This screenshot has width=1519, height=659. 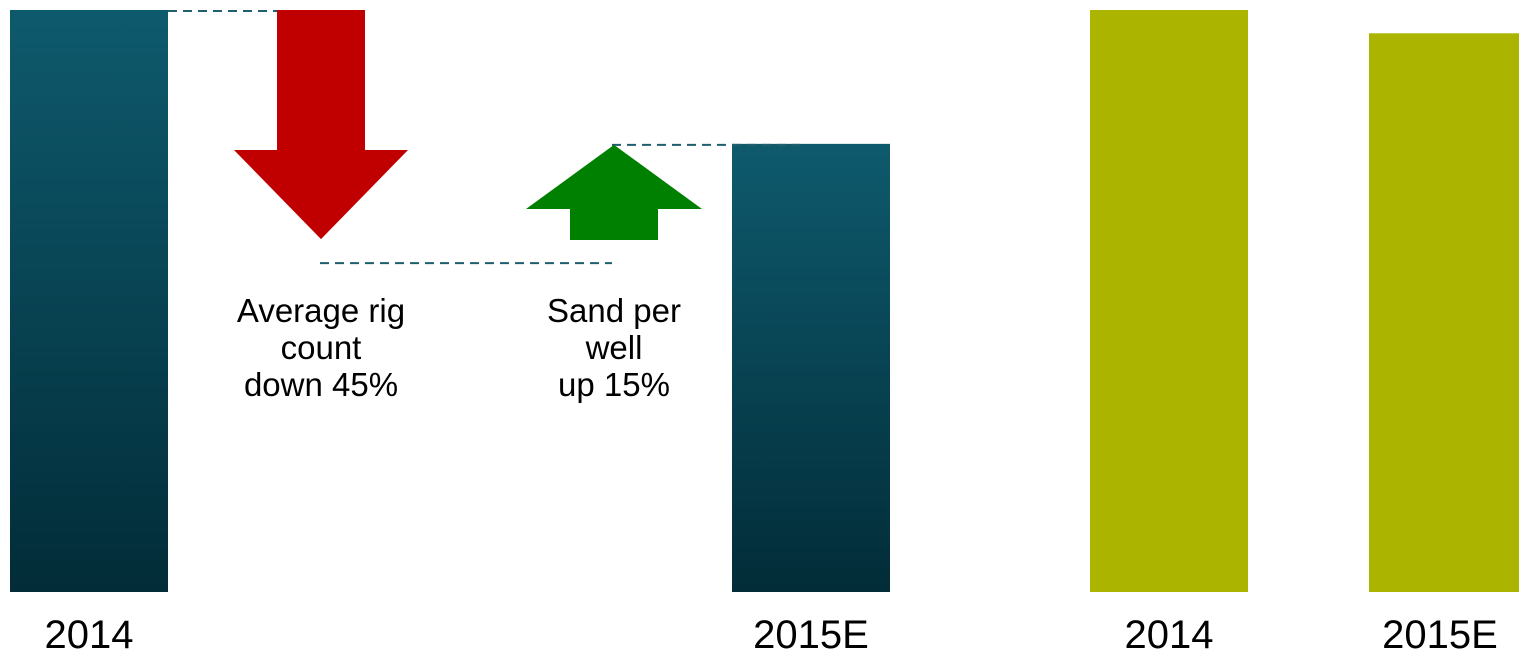 I want to click on right-x-tick-2014: 2014, so click(x=1169, y=635).